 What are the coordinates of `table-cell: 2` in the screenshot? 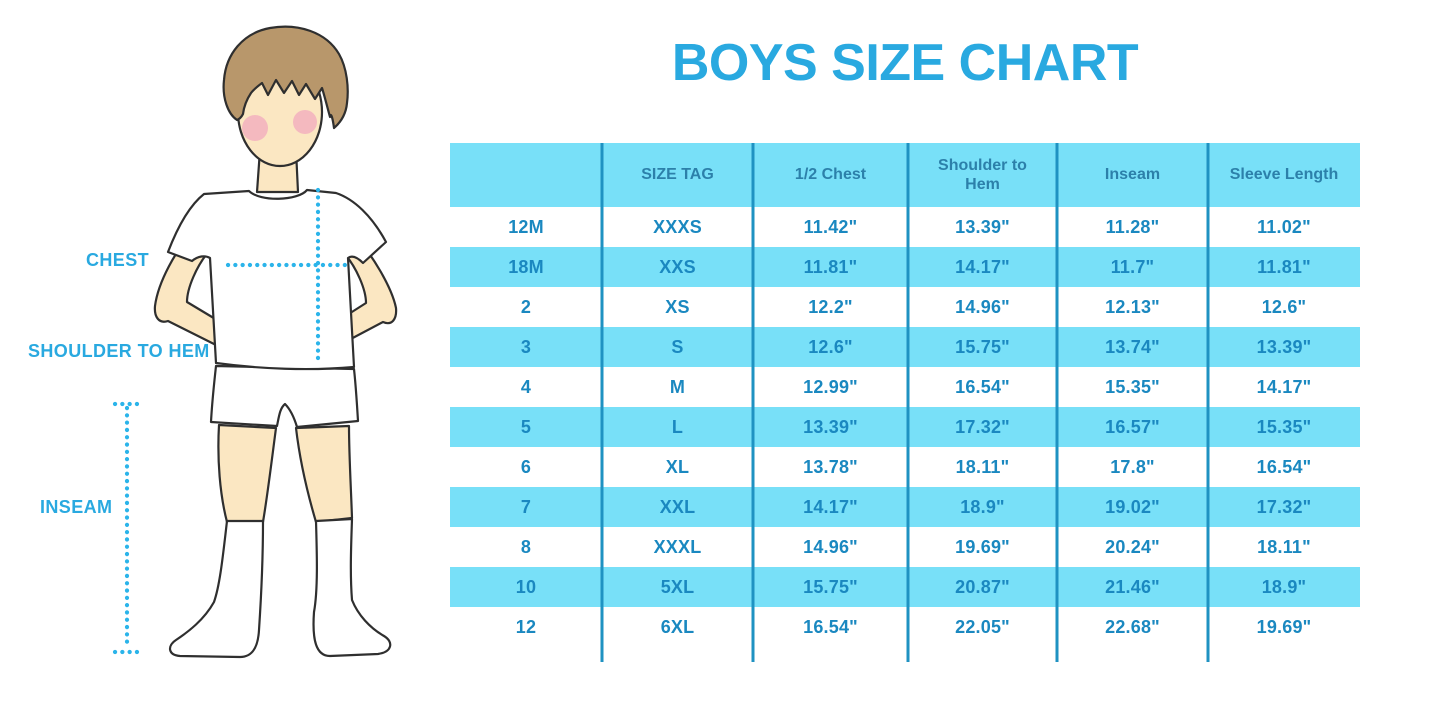 It's located at (526, 306).